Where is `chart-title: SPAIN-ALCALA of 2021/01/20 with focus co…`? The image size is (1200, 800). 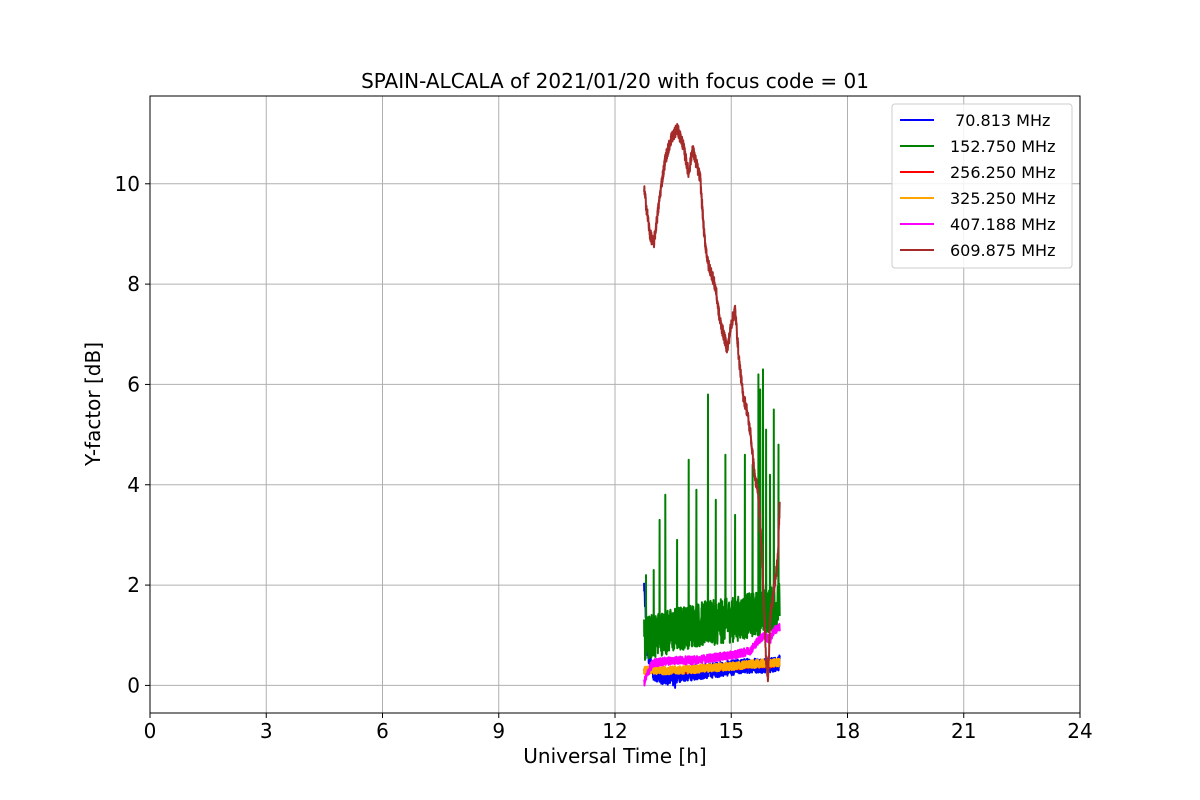 chart-title: SPAIN-ALCALA of 2021/01/20 with focus co… is located at coordinates (615, 81).